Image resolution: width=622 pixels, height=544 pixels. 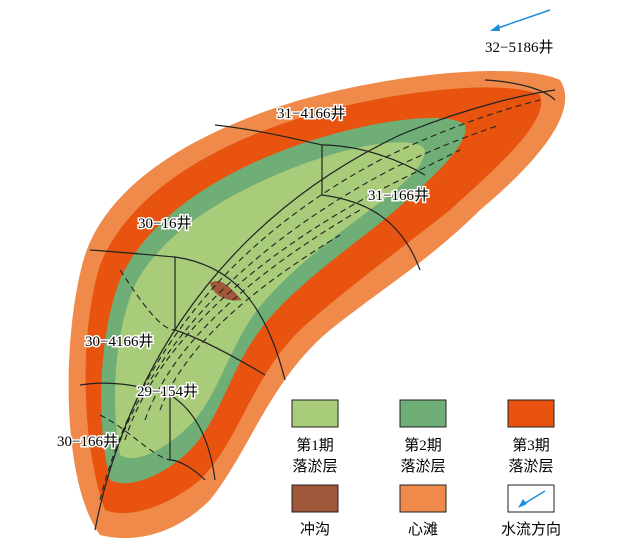 I want to click on legend-label: 水流方向, so click(x=531, y=529).